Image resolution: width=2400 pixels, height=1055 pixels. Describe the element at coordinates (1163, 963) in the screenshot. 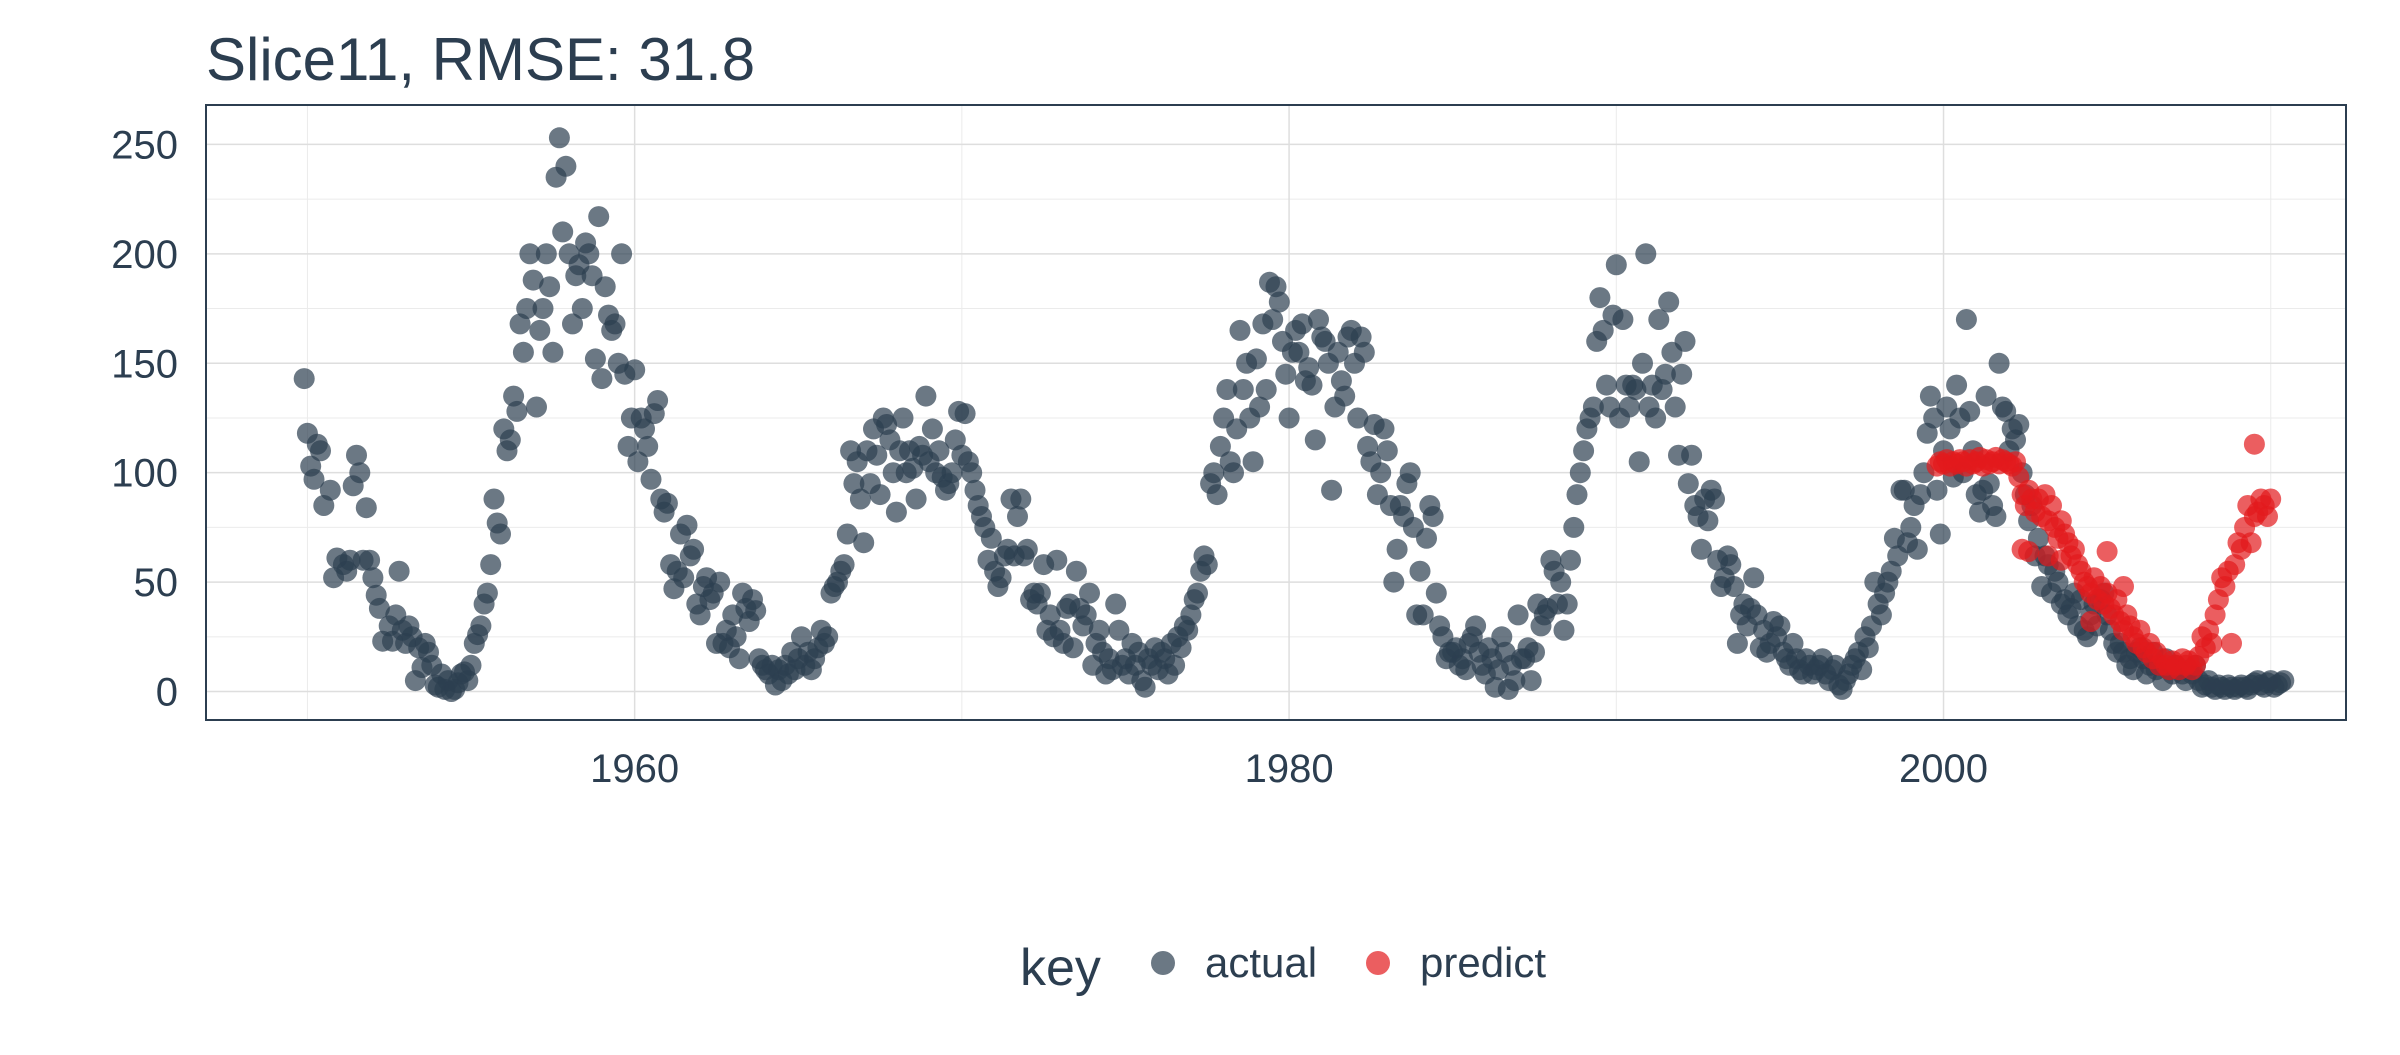

I see `legend-marker-actual` at that location.